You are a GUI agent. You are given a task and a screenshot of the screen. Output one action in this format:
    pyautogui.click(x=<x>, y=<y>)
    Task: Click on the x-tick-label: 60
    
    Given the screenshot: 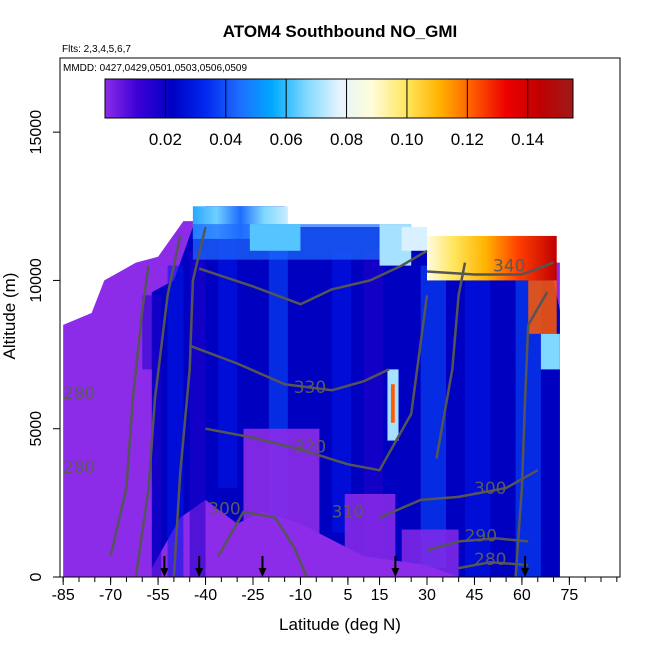 What is the action you would take?
    pyautogui.click(x=522, y=595)
    